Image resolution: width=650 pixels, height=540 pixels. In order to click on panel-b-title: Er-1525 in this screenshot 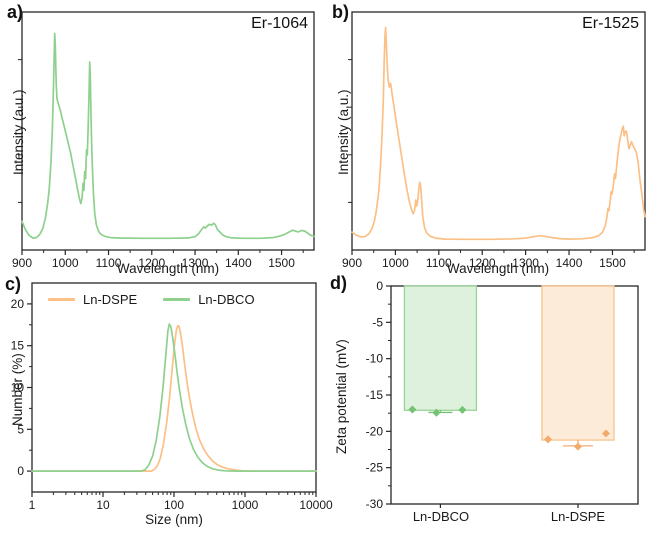, I will do `click(610, 23)`.